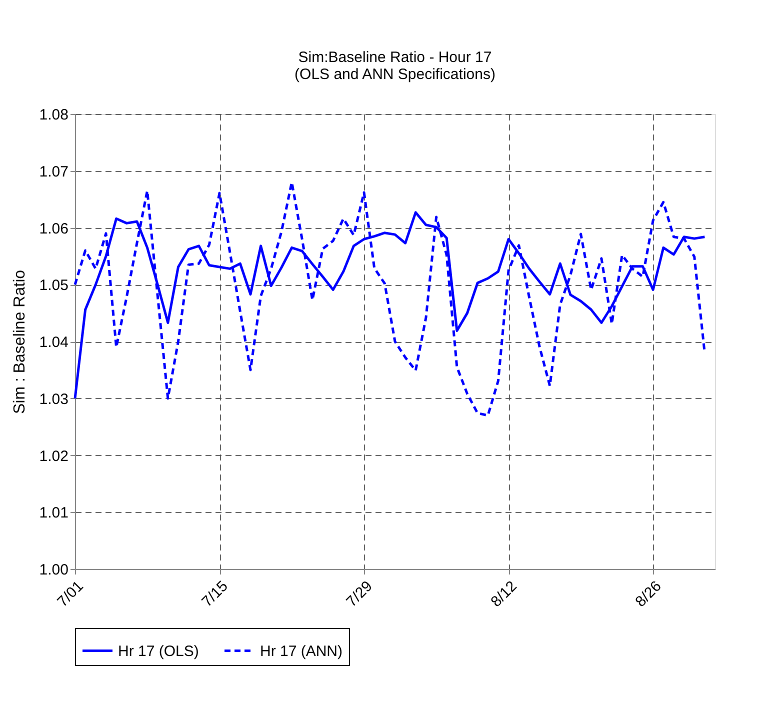 The image size is (776, 722). Describe the element at coordinates (395, 57) in the screenshot. I see `text: Sim:Baseline Ratio - Hour 17` at that location.